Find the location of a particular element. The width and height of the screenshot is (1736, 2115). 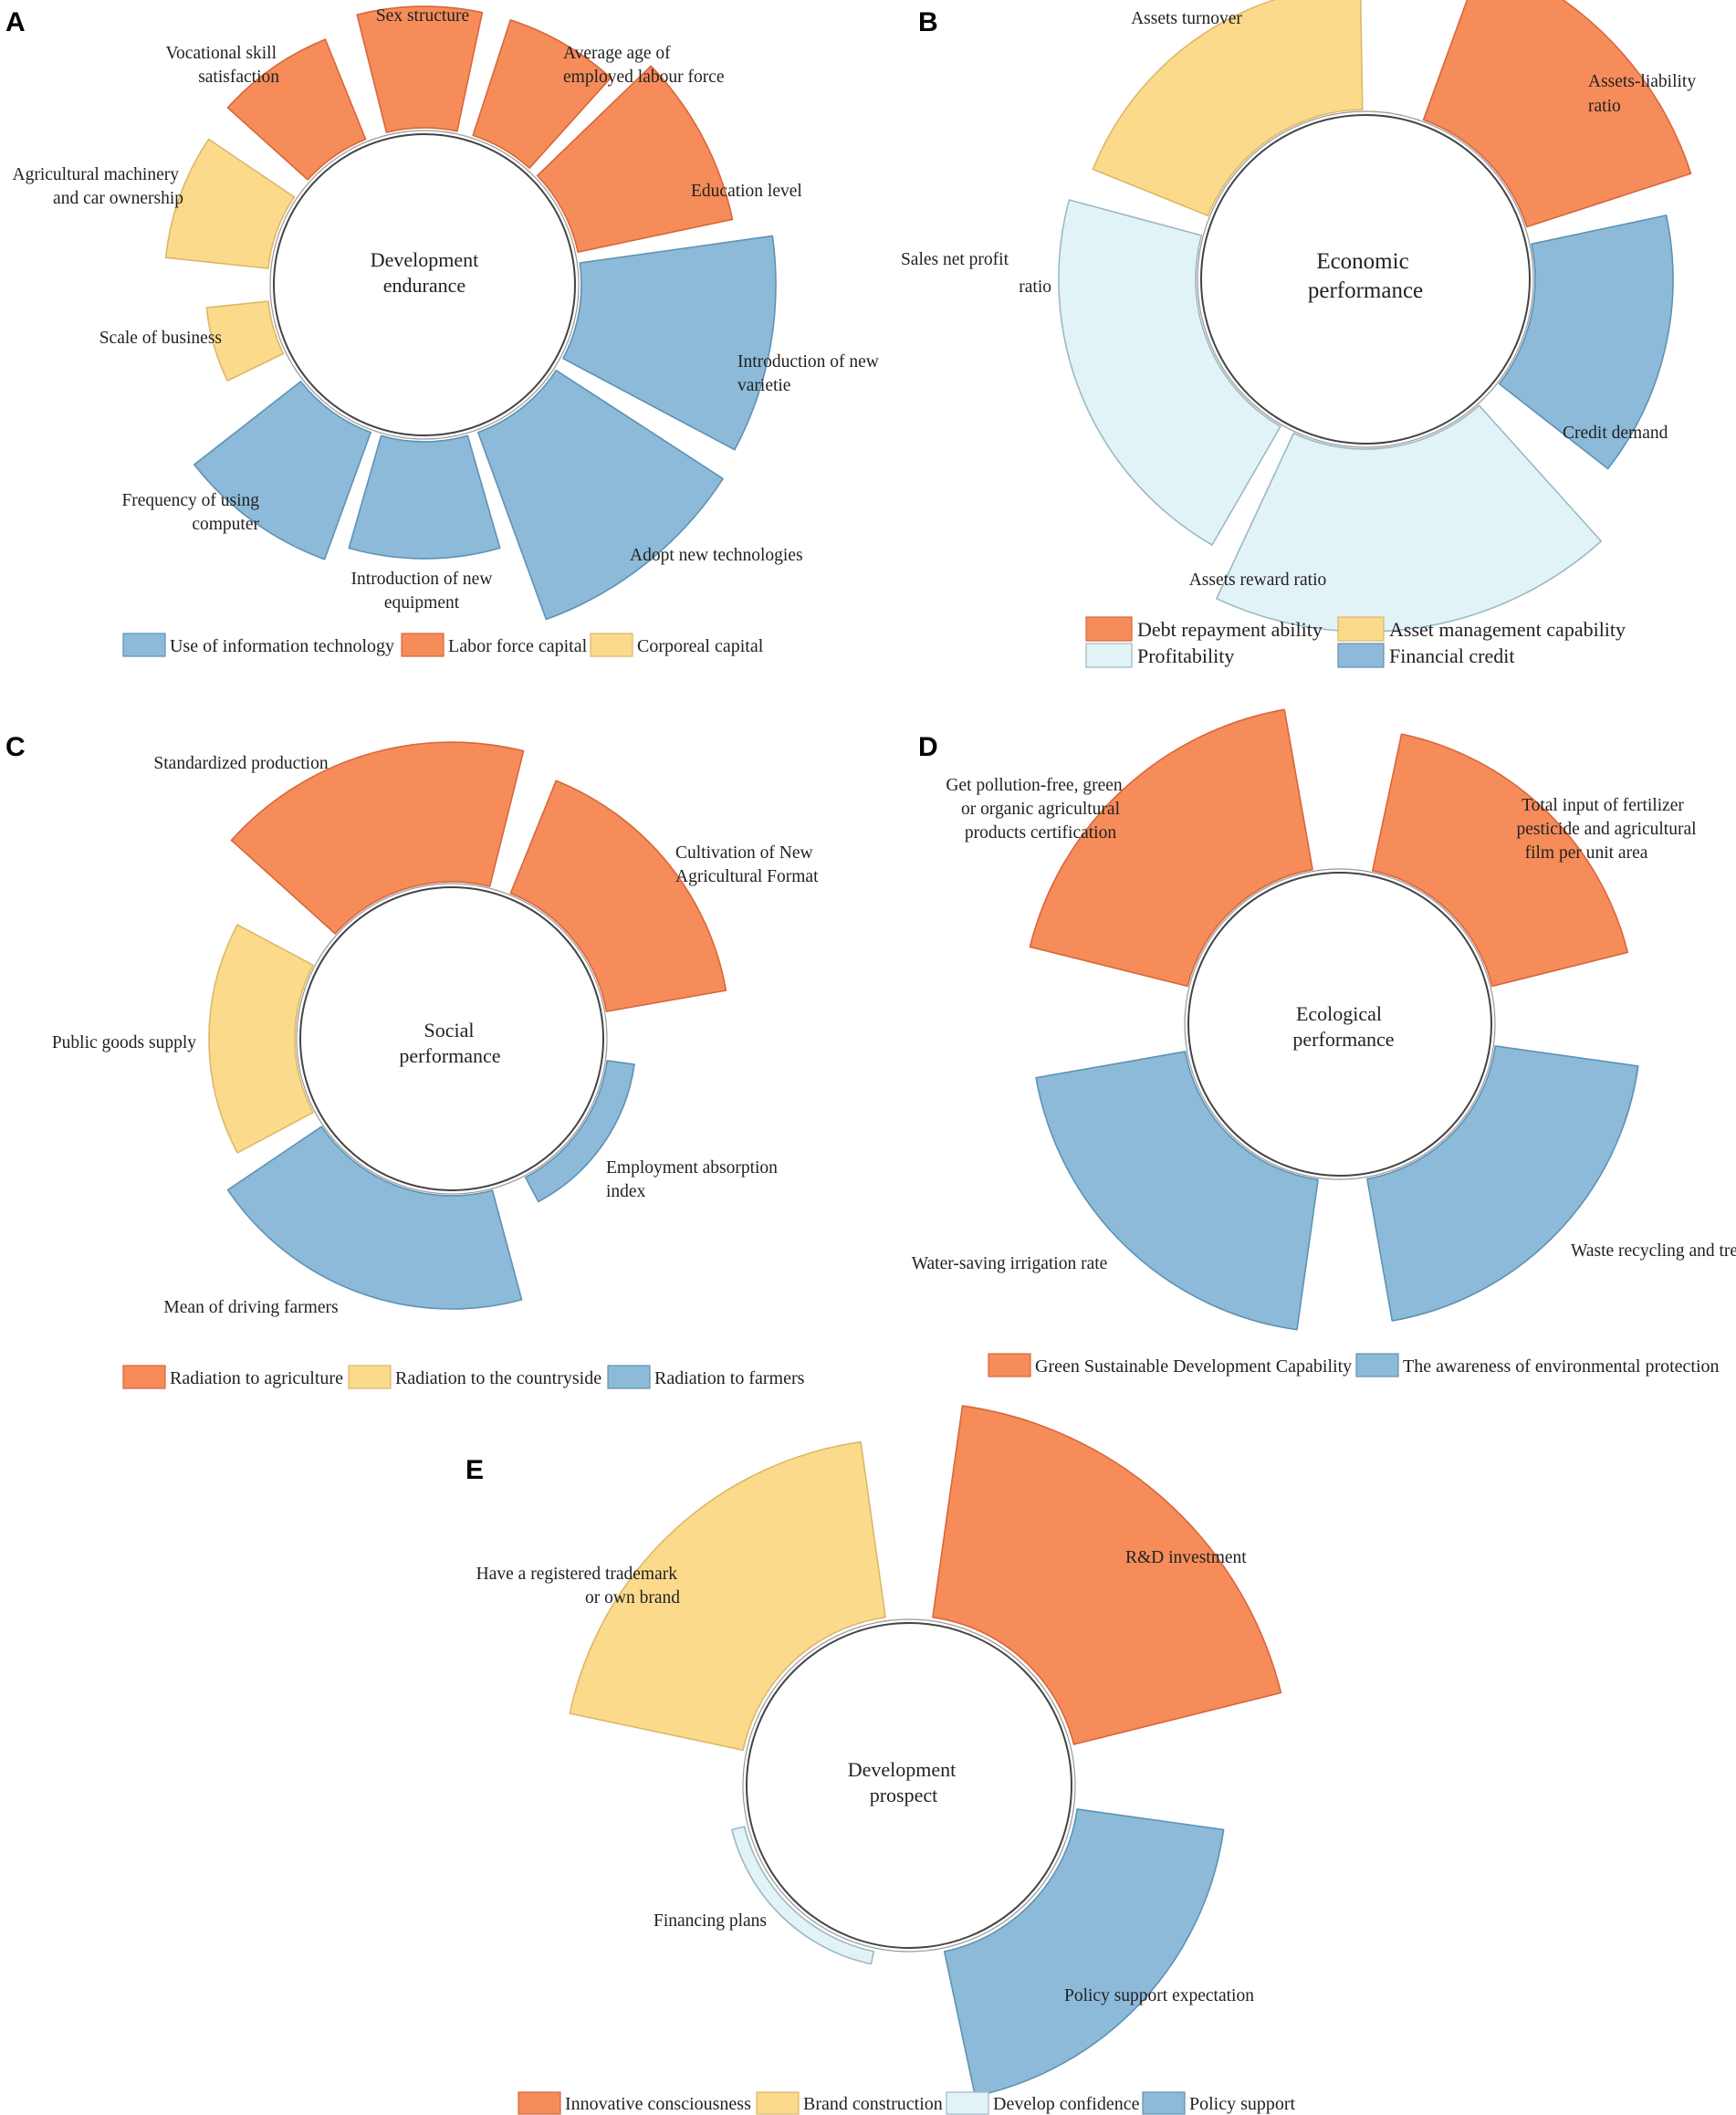

label-fertilizer-2: pesticide and agricultural is located at coordinates (1606, 829).